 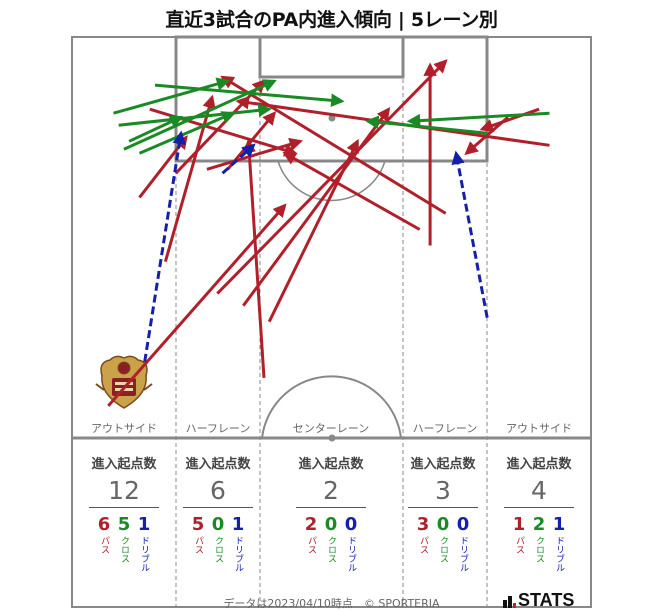 I want to click on lane-1-pass-label: パス, so click(x=104, y=545).